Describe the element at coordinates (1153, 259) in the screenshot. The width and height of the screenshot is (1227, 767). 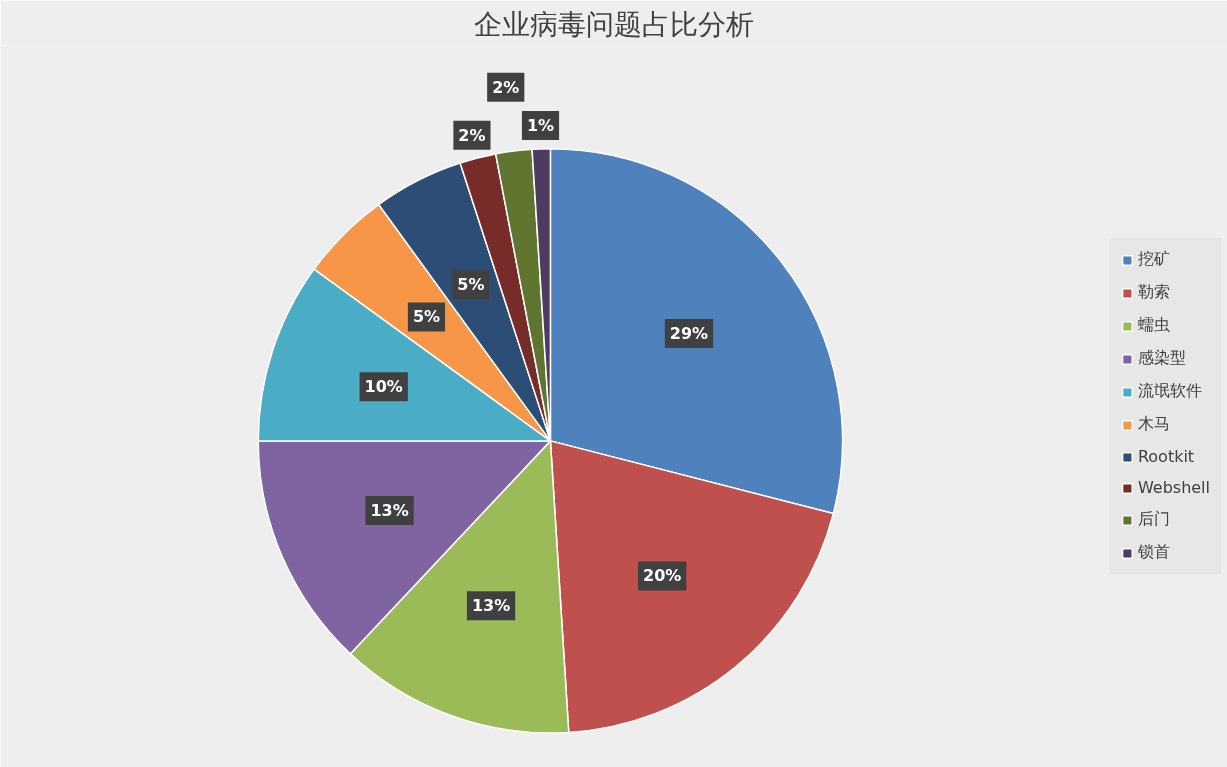
I see `legend-label: 挖矿` at that location.